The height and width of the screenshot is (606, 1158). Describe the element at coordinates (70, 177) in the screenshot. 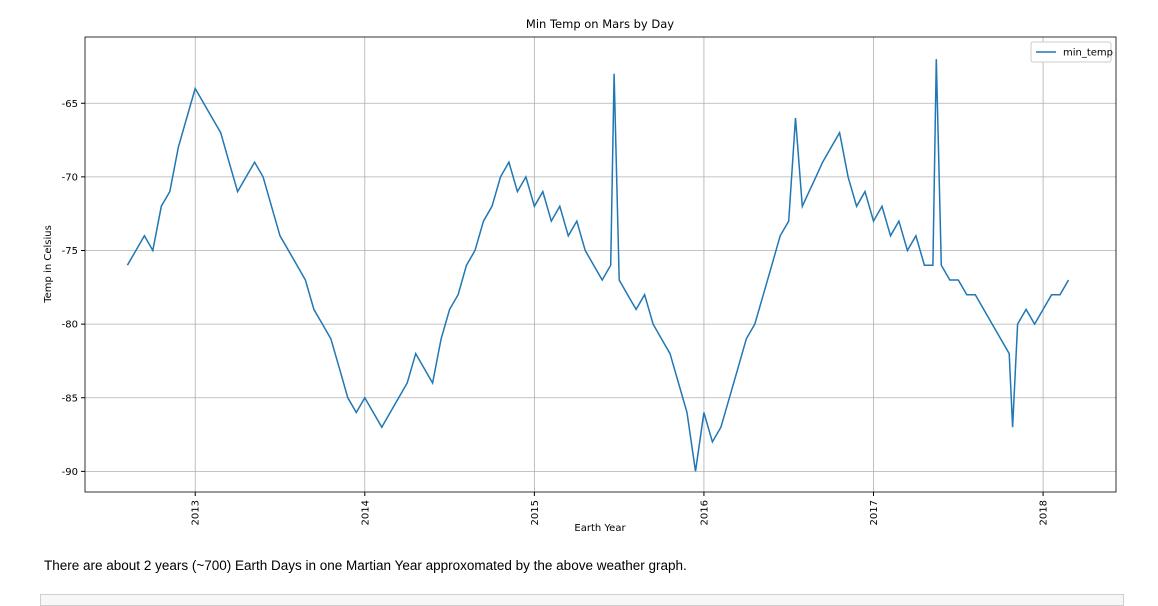

I see `y-tick-label: -70` at that location.